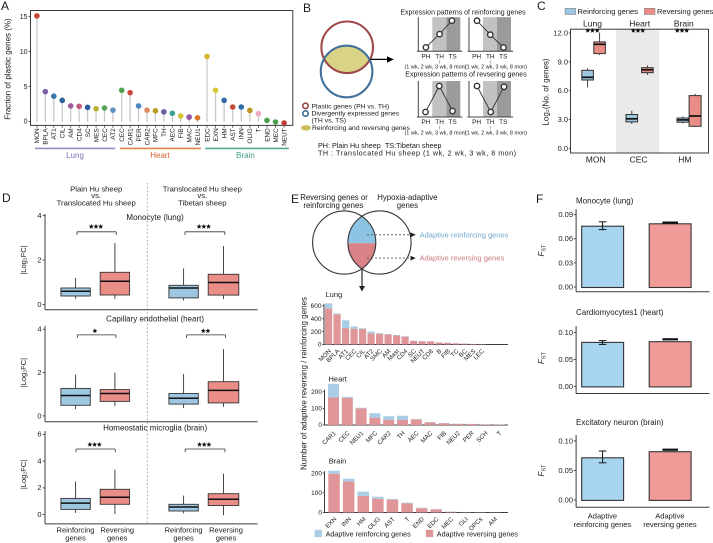  What do you see at coordinates (620, 422) in the screenshot?
I see `svg-text: Excitatory neuron (brain)` at bounding box center [620, 422].